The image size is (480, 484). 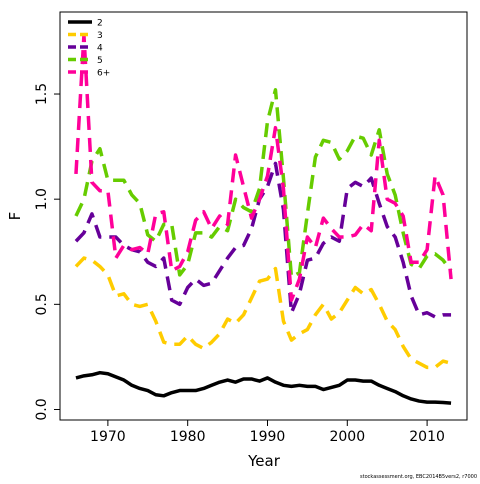 What do you see at coordinates (264, 461) in the screenshot?
I see `x-axis-label: Year` at bounding box center [264, 461].